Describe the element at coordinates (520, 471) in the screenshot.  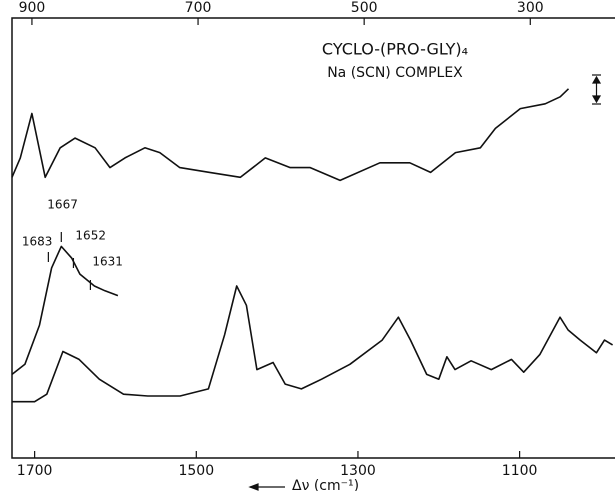
I see `x-tick-label: 1100` at that location.